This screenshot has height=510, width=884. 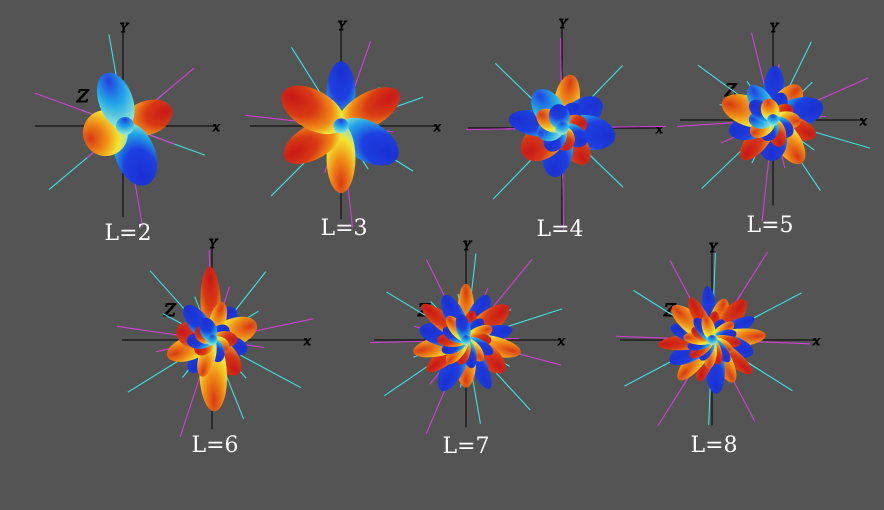 What do you see at coordinates (215, 445) in the screenshot?
I see `panel-label-l6: L=6` at bounding box center [215, 445].